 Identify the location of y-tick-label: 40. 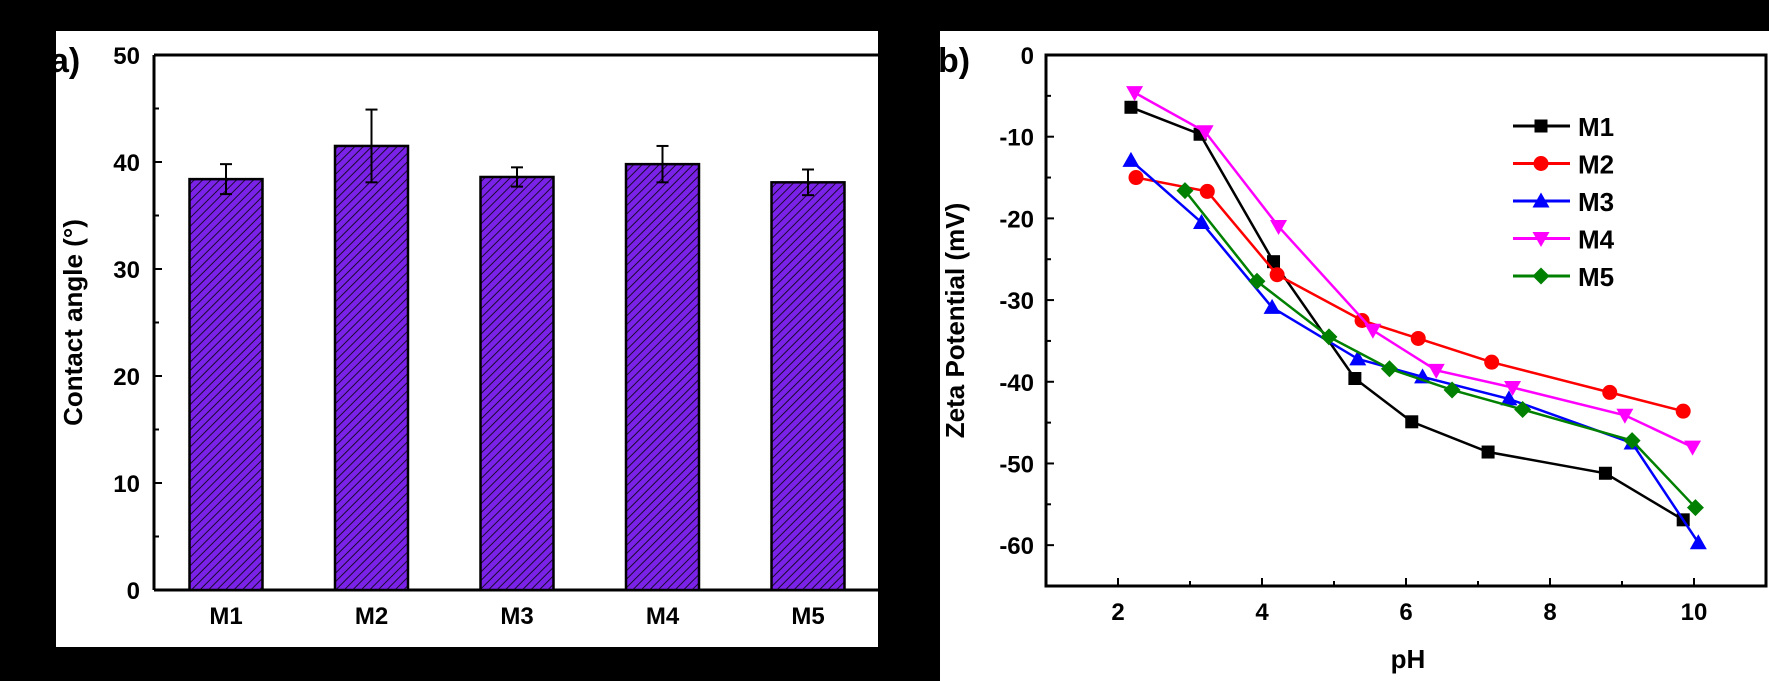
(126, 163).